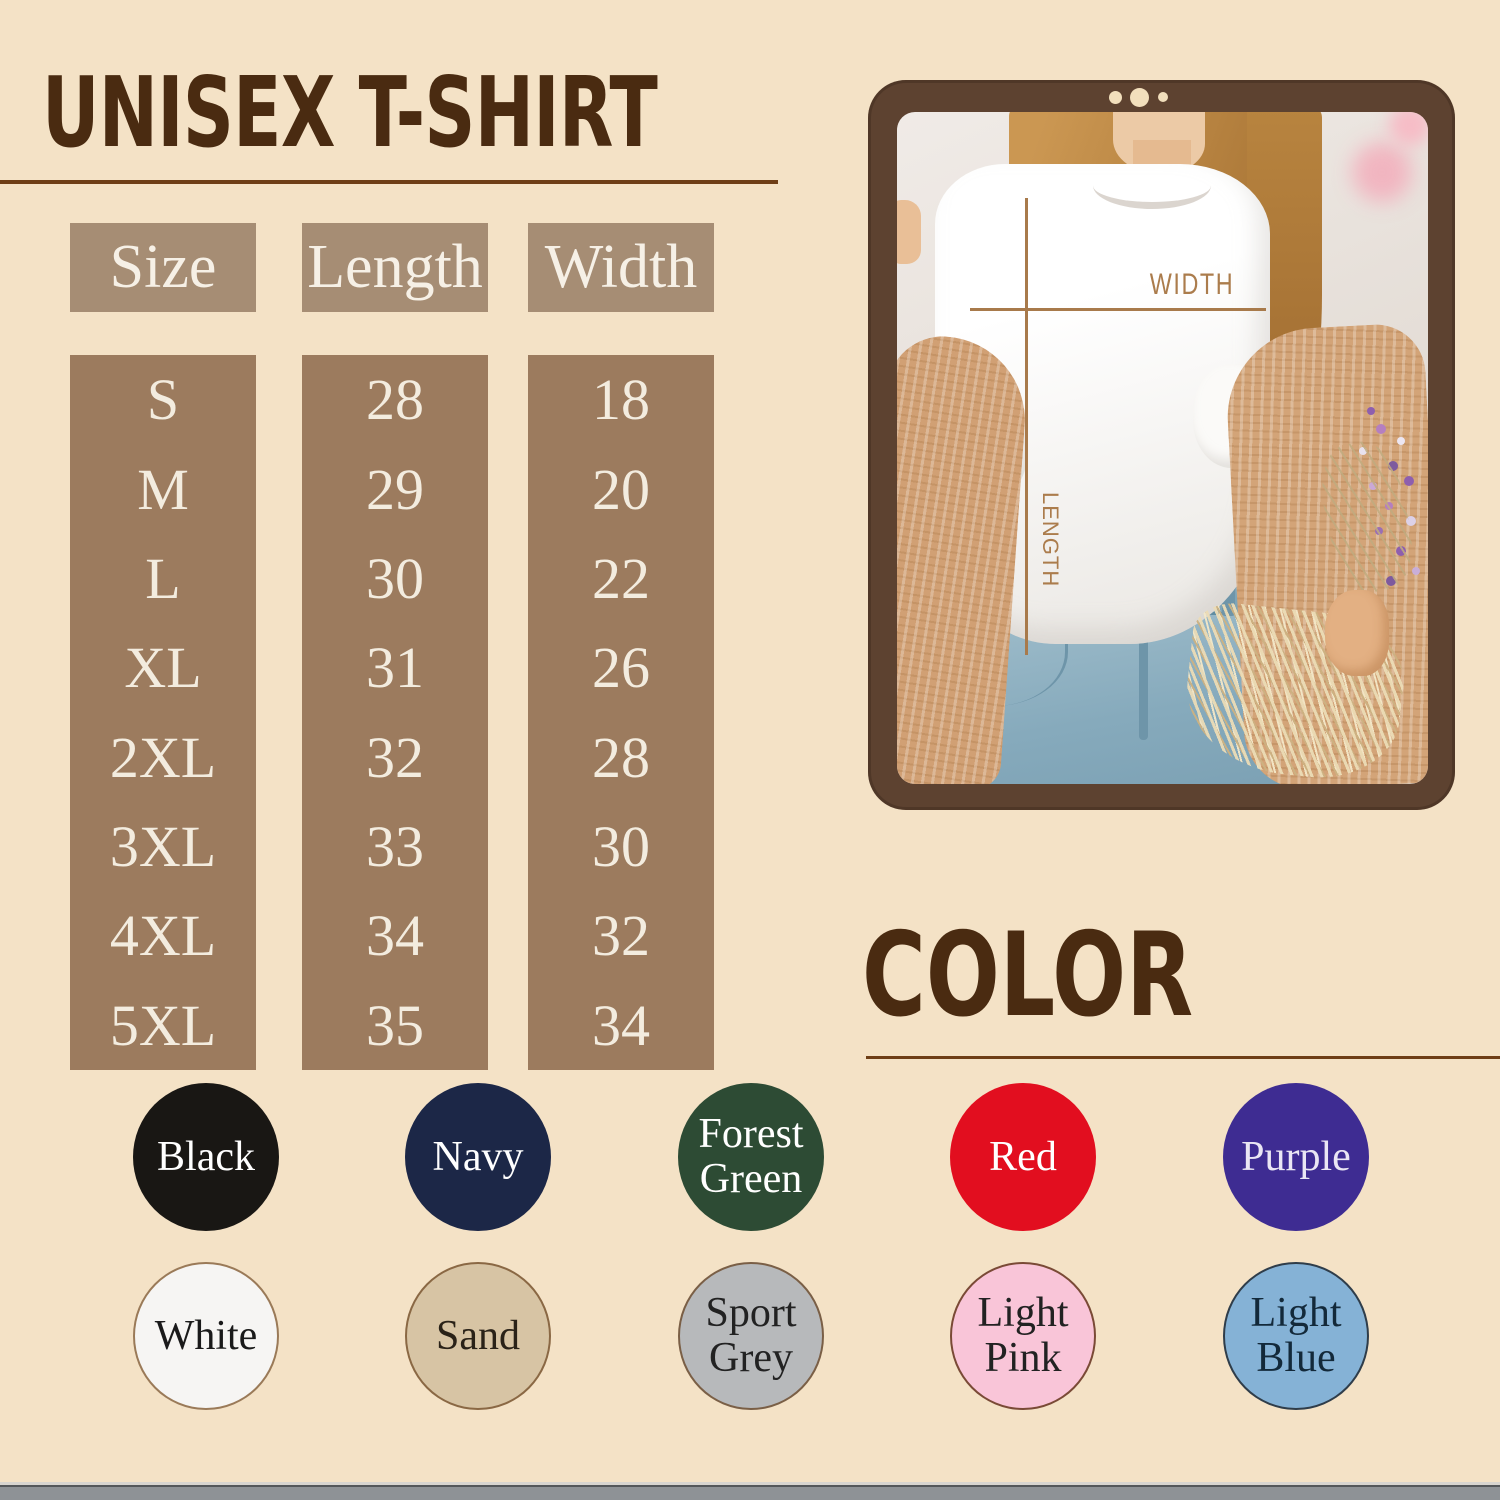  I want to click on swatch-white: White, so click(206, 1336).